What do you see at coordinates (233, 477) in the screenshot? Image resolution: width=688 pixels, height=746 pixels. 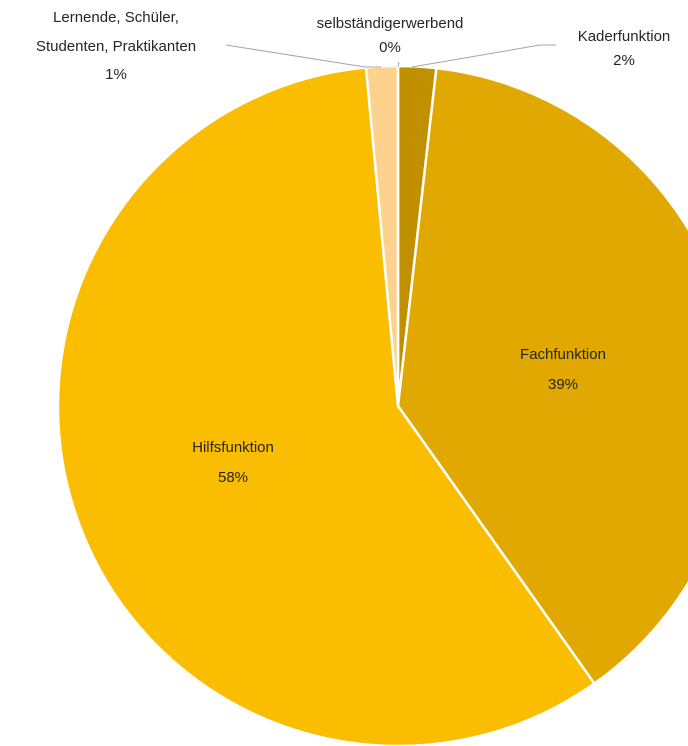 I see `label-hilfs-pct: 58%` at bounding box center [233, 477].